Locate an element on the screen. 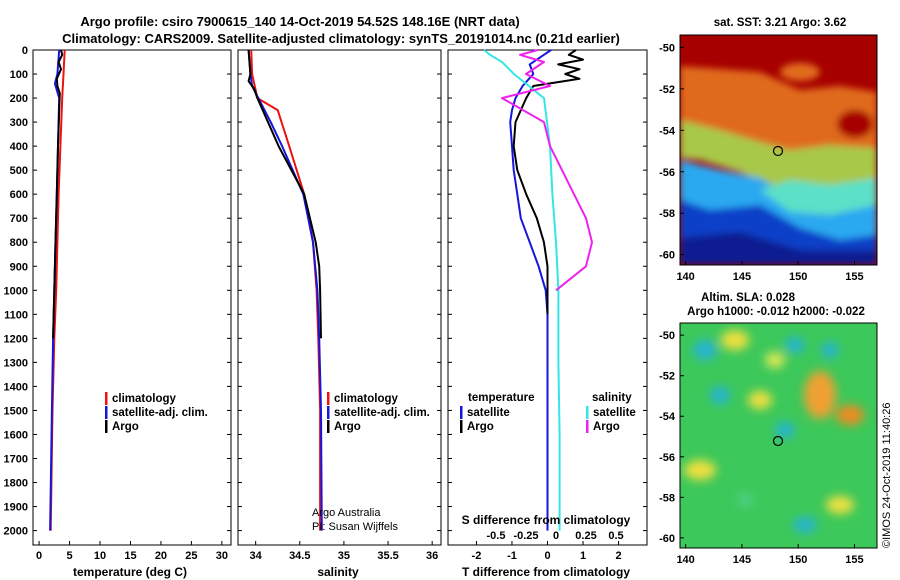  depth-tick-label: 1500 is located at coordinates (16, 411).